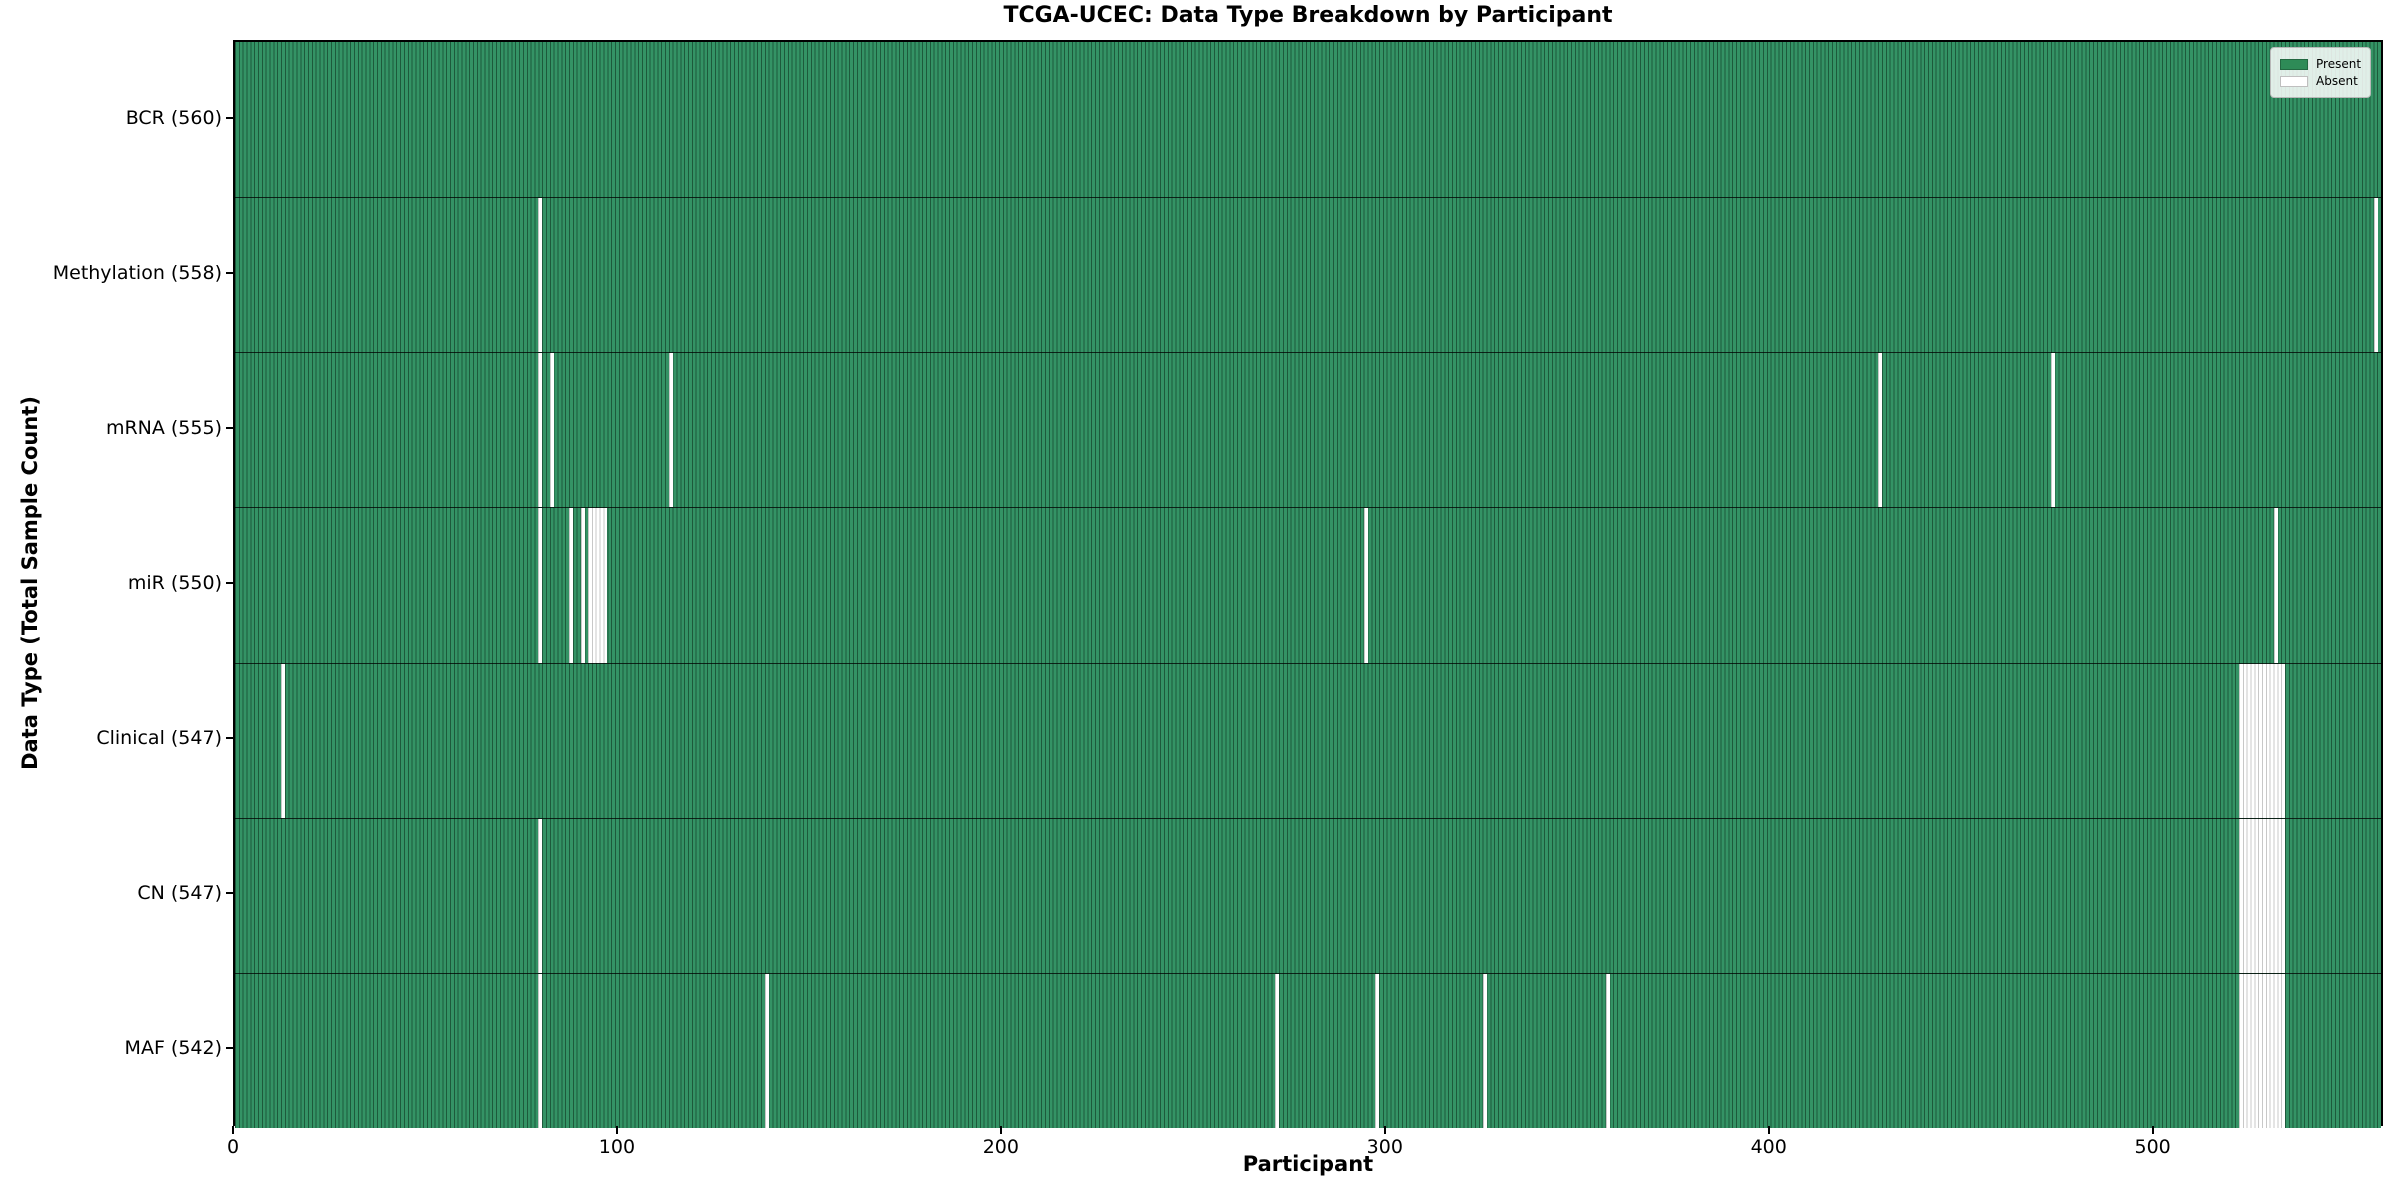 This screenshot has width=2400, height=1200. I want to click on present-swatch-icon, so click(2294, 64).